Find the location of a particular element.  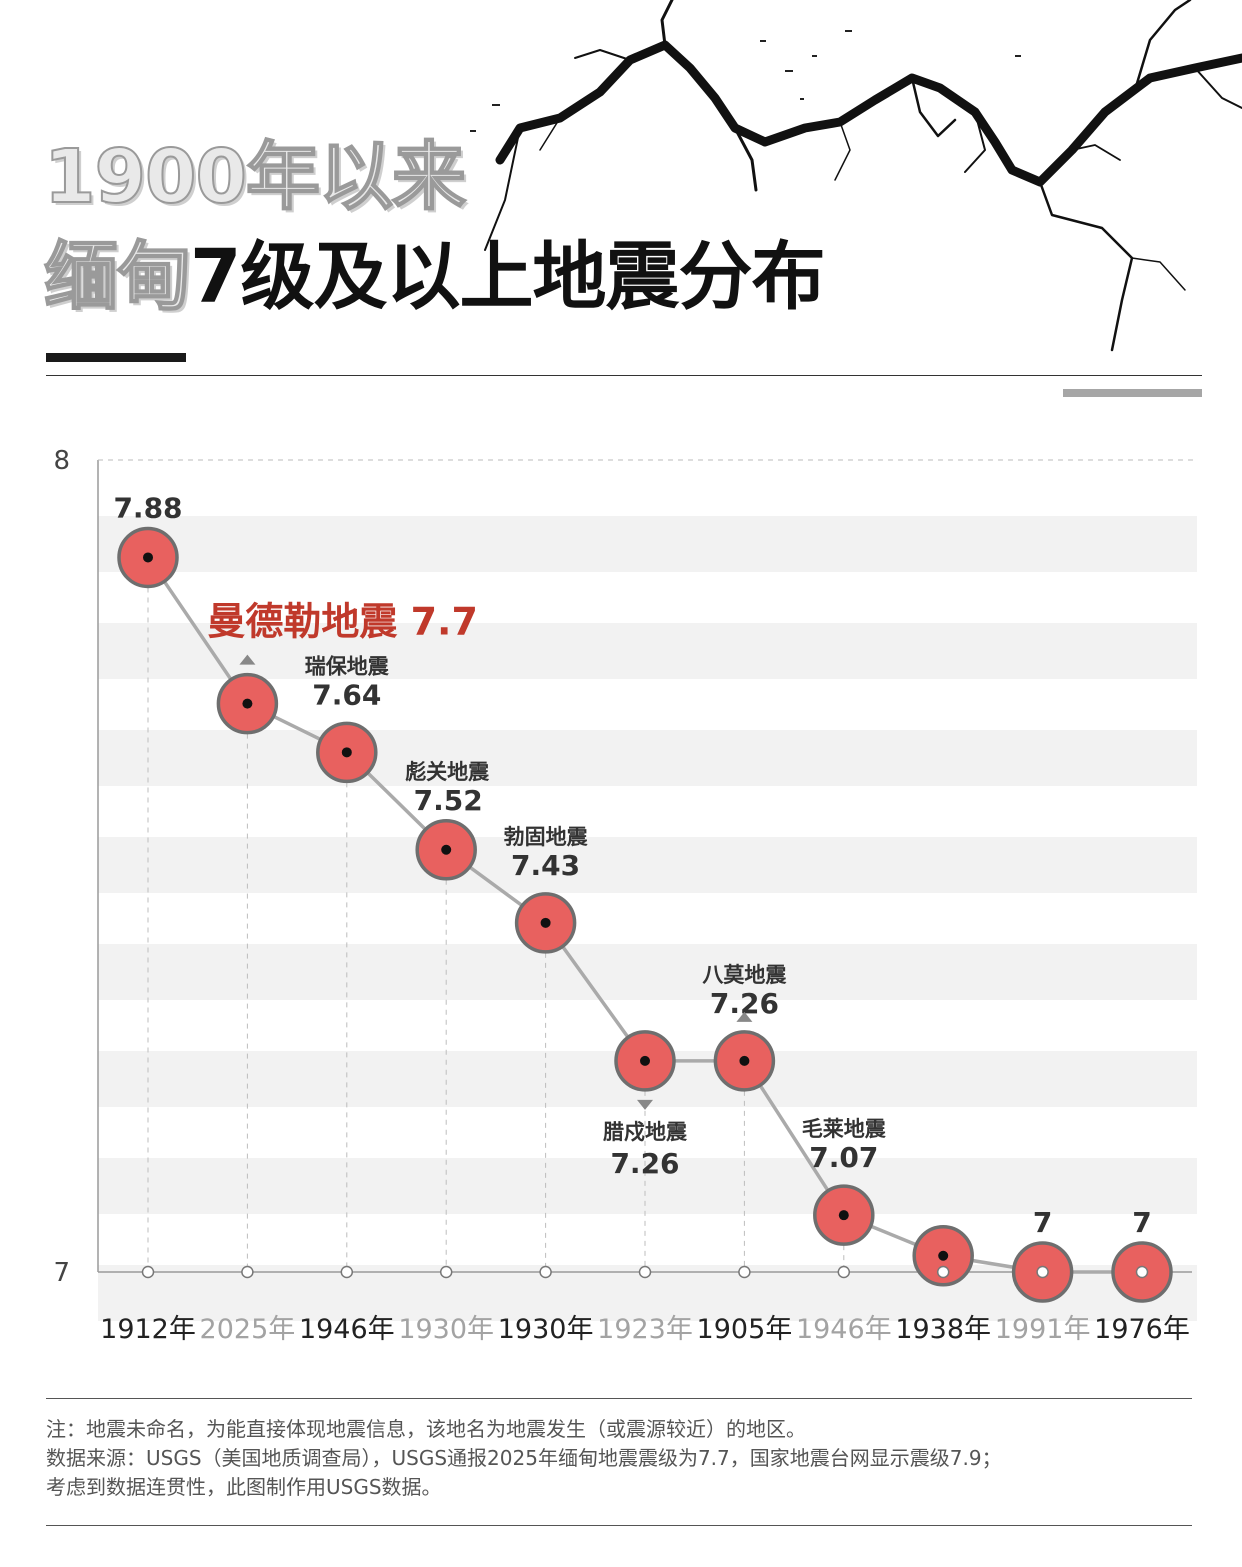

footer-note: 注：地震未命名，为能直接体现地震信息，该地名为地震发生（或震源较近）的地区。 is located at coordinates (426, 1429).